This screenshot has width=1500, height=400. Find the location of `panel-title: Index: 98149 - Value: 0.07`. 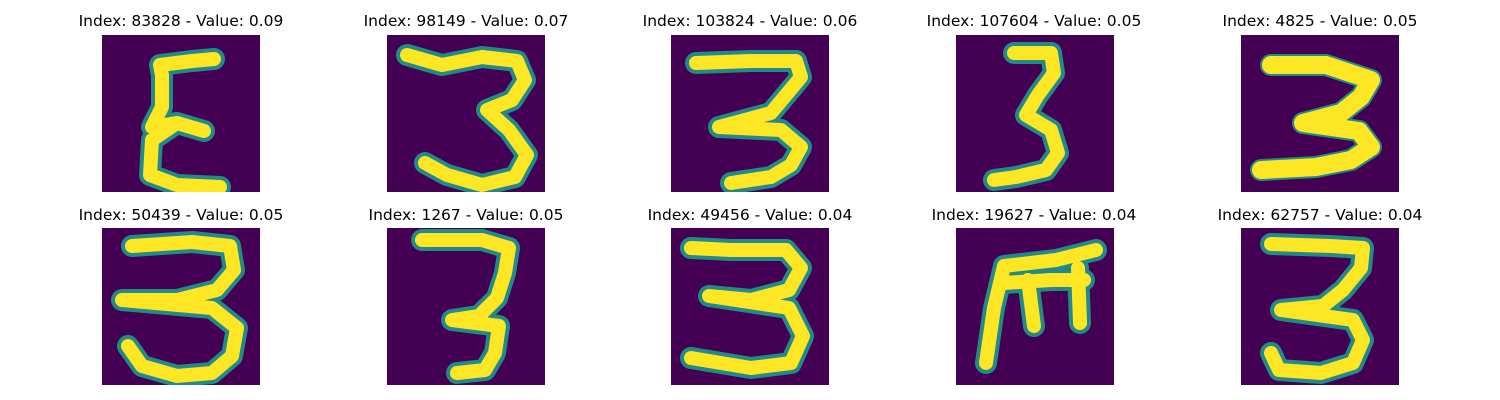

panel-title: Index: 98149 - Value: 0.07 is located at coordinates (466, 21).